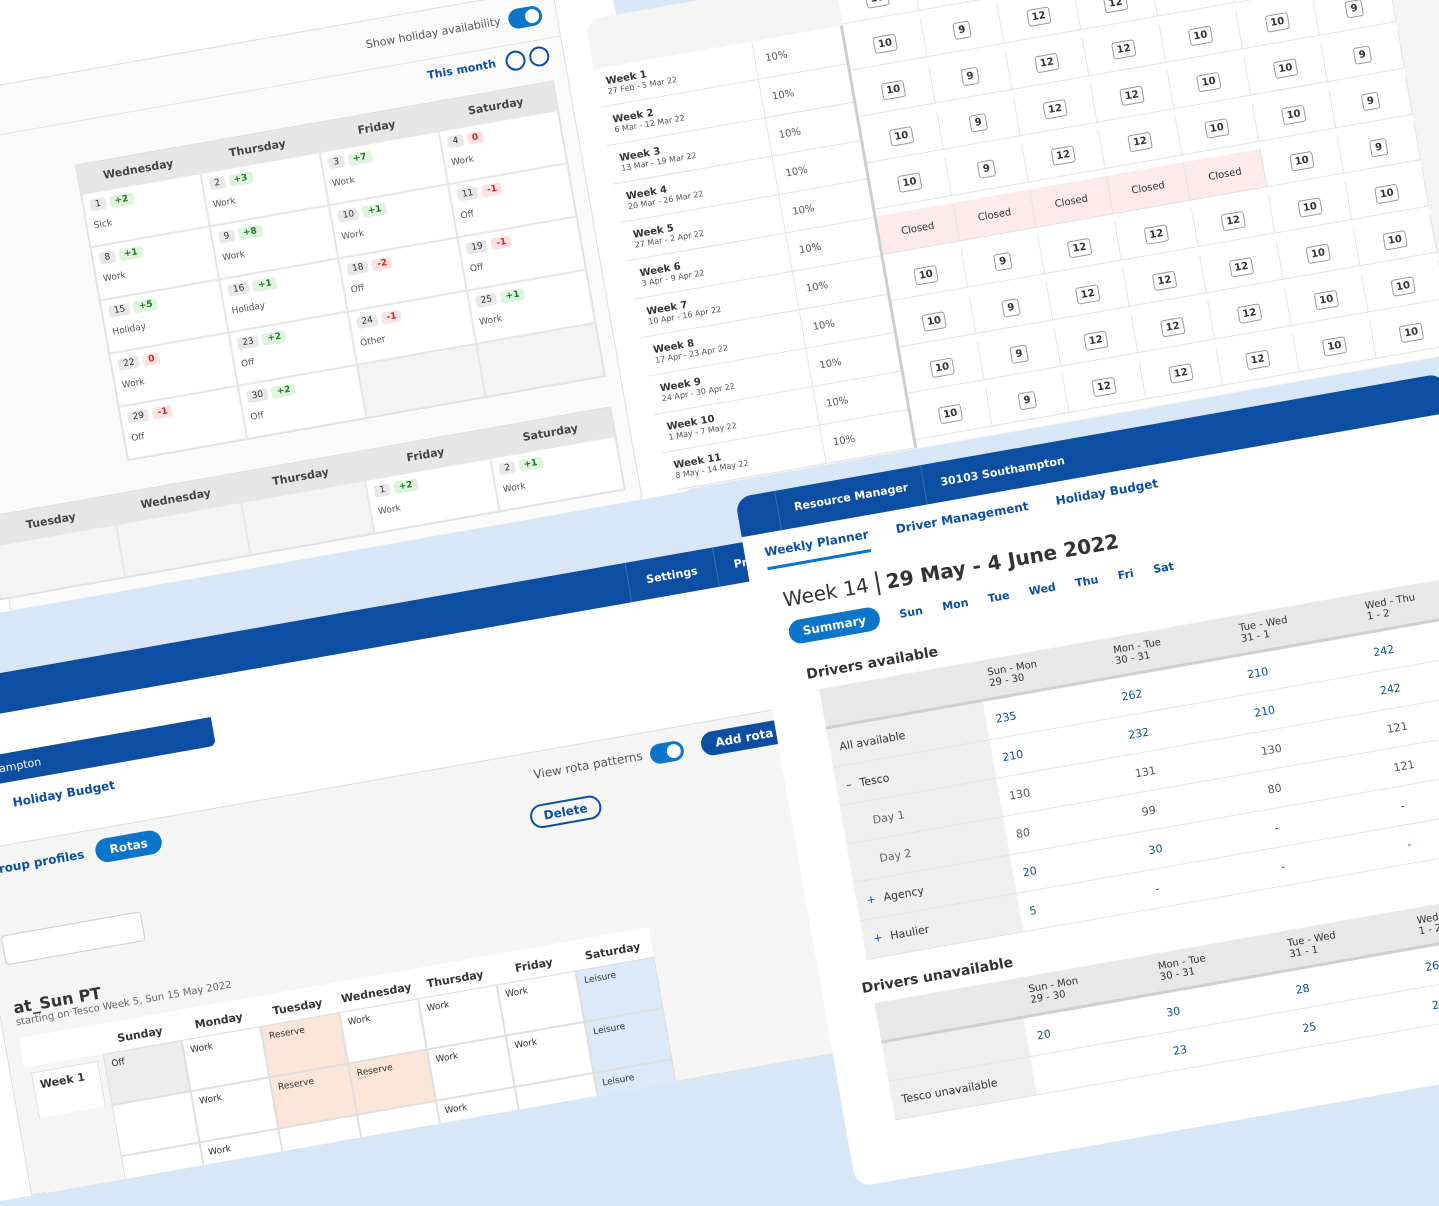  I want to click on toggle: –, so click(849, 784).